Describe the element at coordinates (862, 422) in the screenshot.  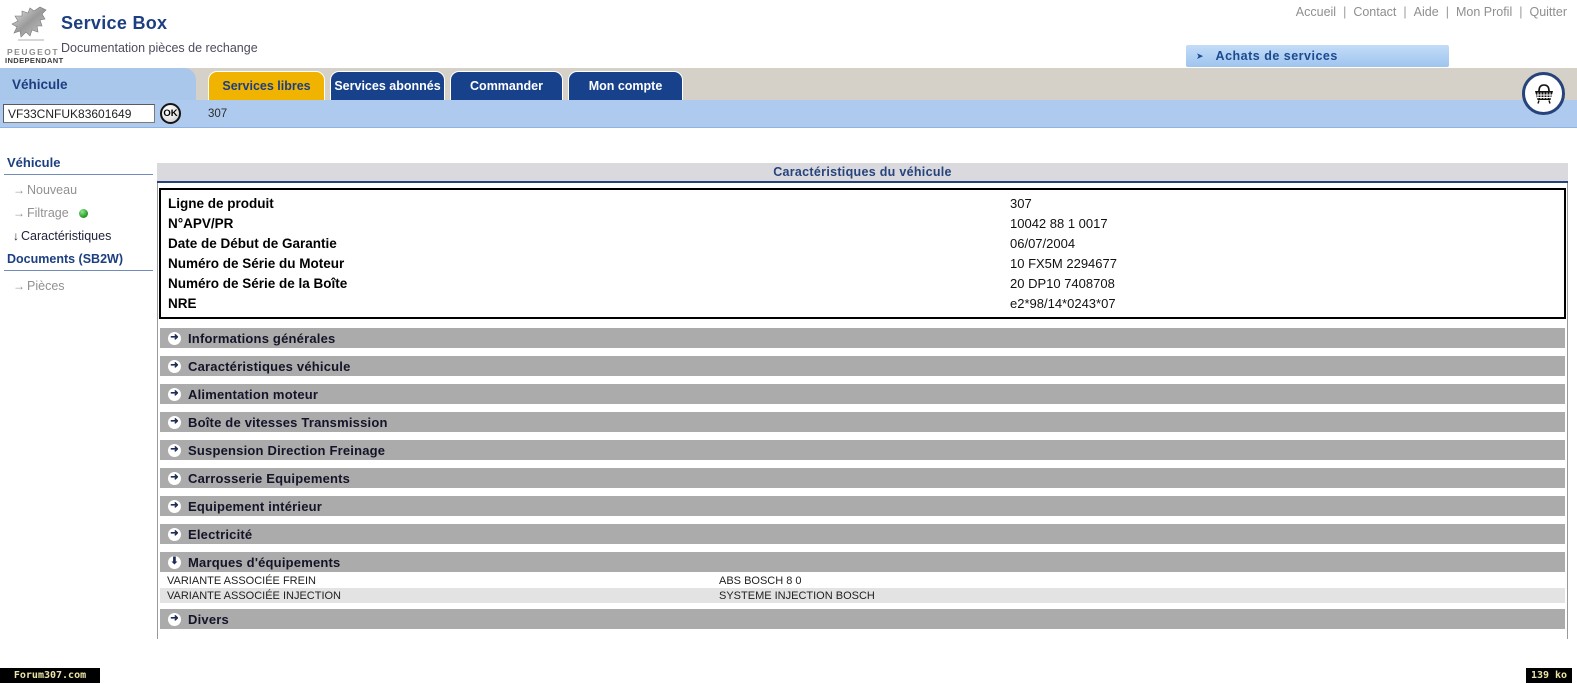
I see `section-boite-de-vitesses: ➜ Boîte de vitesses Transmission` at that location.